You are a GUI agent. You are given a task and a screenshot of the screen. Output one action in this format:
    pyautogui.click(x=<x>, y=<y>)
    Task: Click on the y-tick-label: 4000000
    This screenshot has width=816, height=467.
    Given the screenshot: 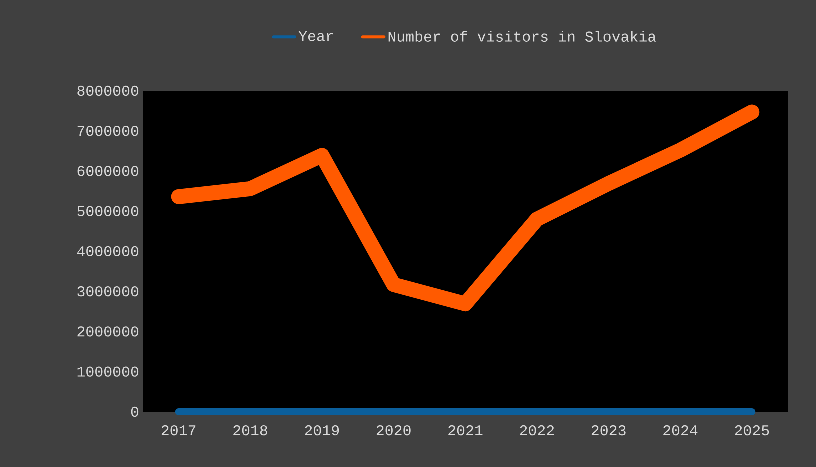 What is the action you would take?
    pyautogui.click(x=108, y=251)
    